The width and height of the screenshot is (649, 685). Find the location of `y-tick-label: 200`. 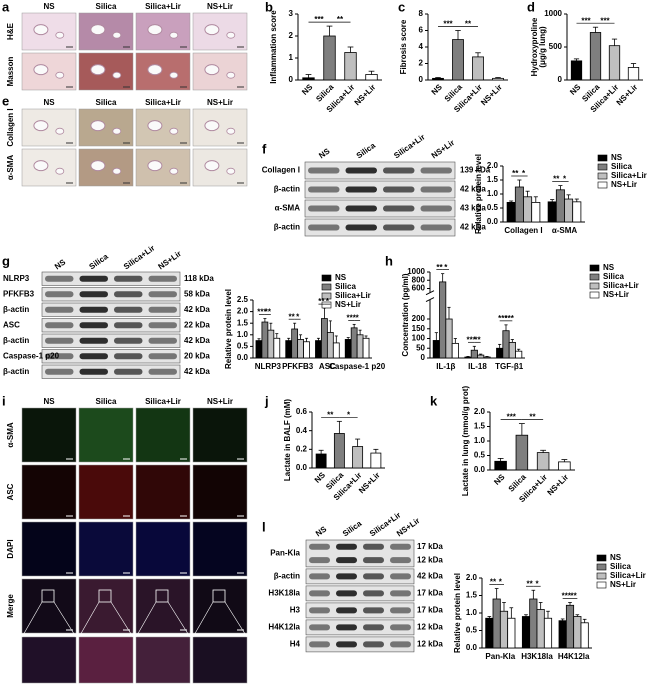

y-tick-label: 200 is located at coordinates (419, 318).